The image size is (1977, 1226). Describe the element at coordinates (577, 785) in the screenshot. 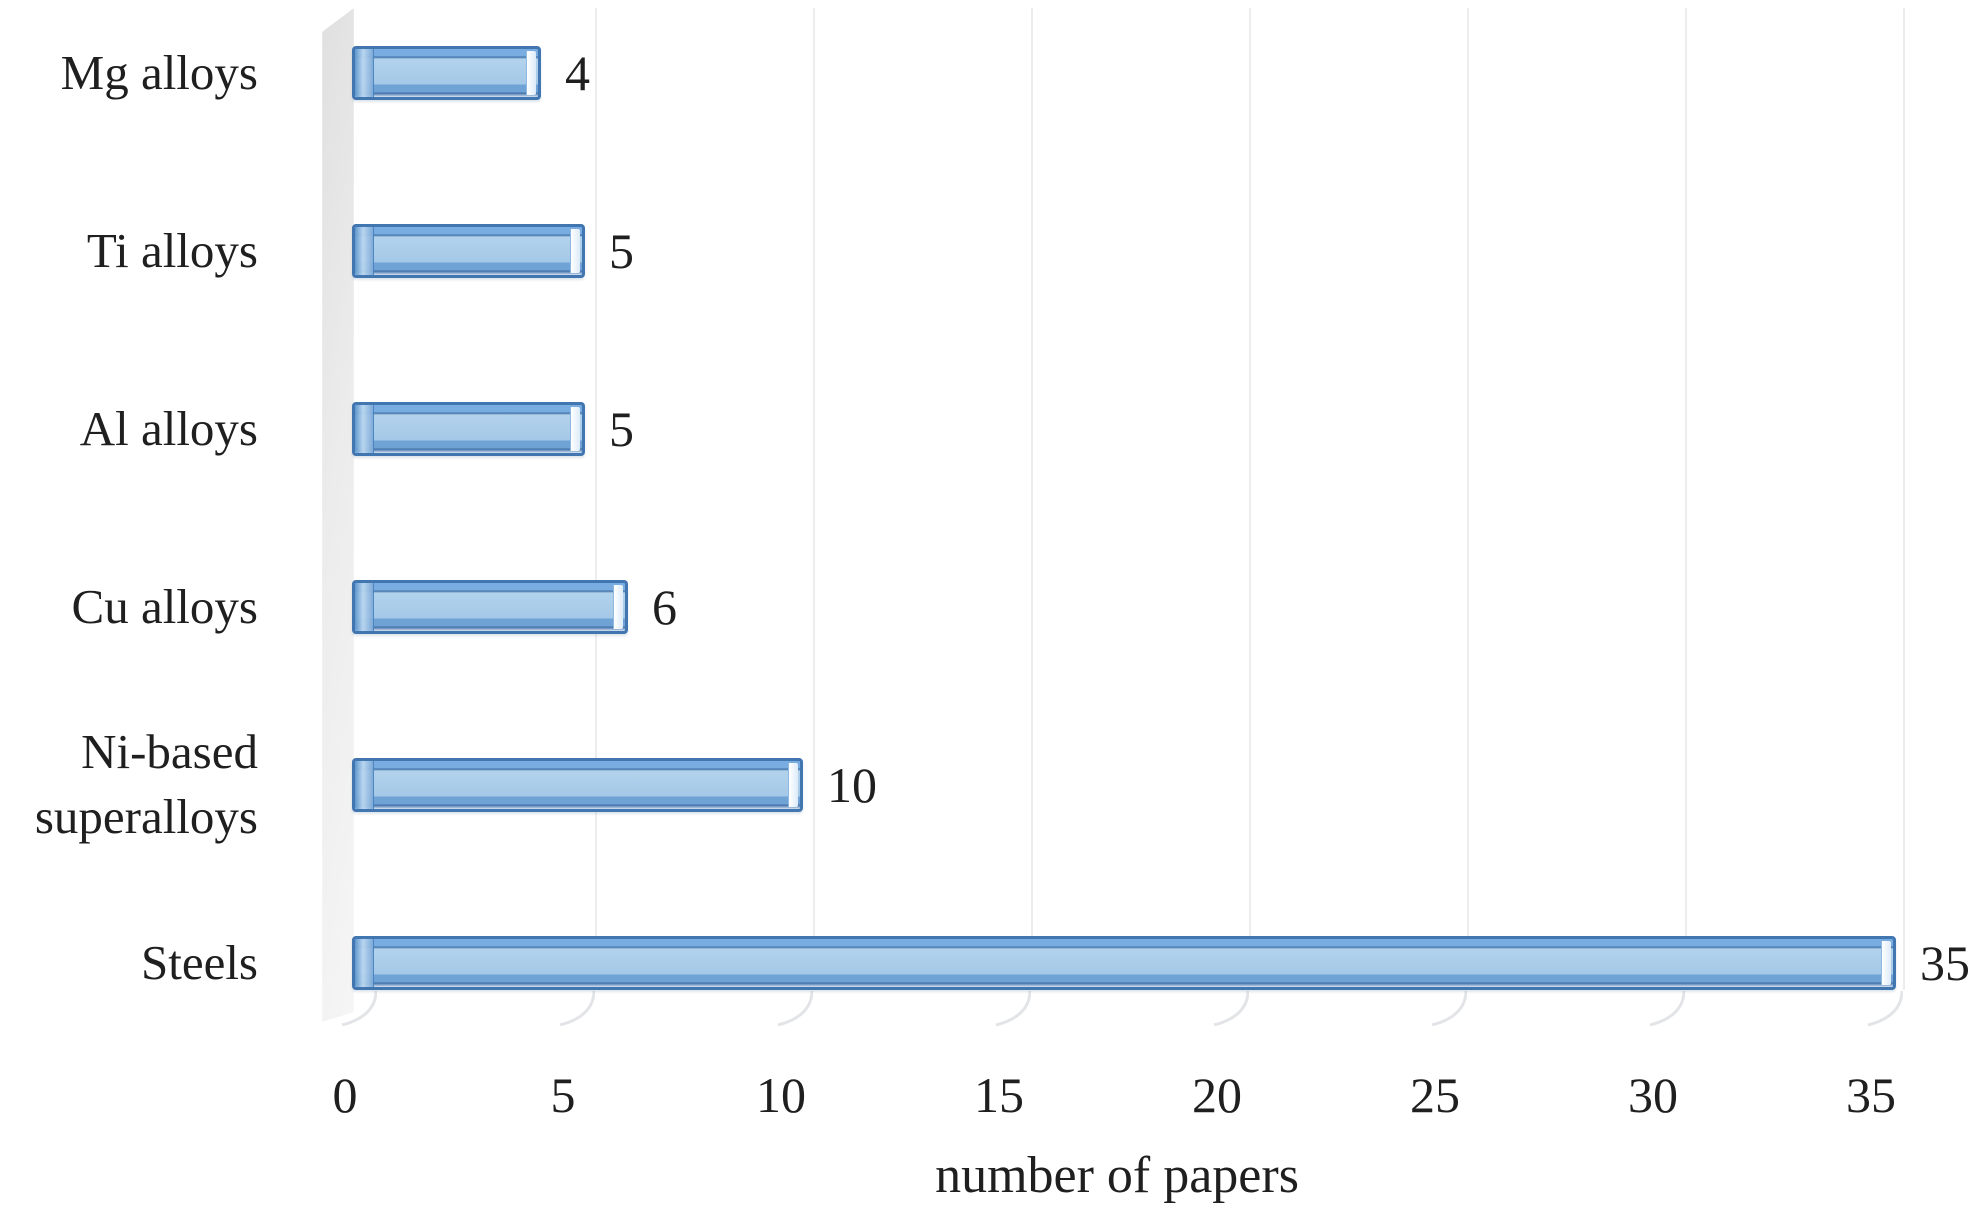

I see `bar-ni-based-superalloys` at that location.